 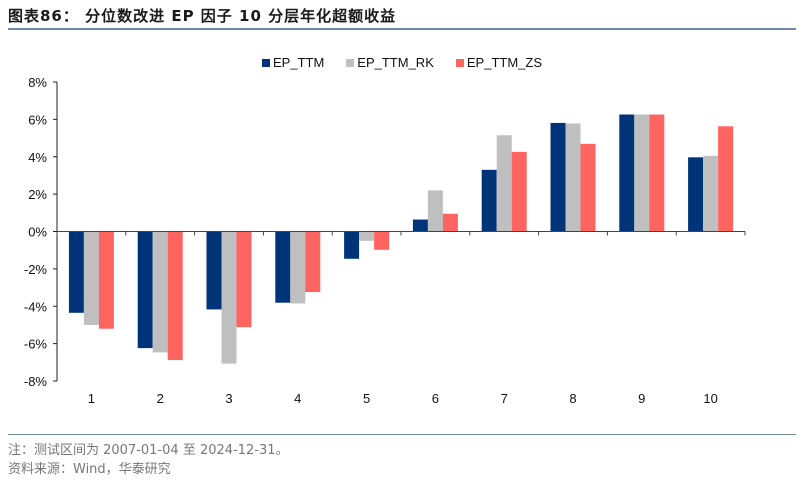 What do you see at coordinates (228, 398) in the screenshot?
I see `x-tick-label: 3` at bounding box center [228, 398].